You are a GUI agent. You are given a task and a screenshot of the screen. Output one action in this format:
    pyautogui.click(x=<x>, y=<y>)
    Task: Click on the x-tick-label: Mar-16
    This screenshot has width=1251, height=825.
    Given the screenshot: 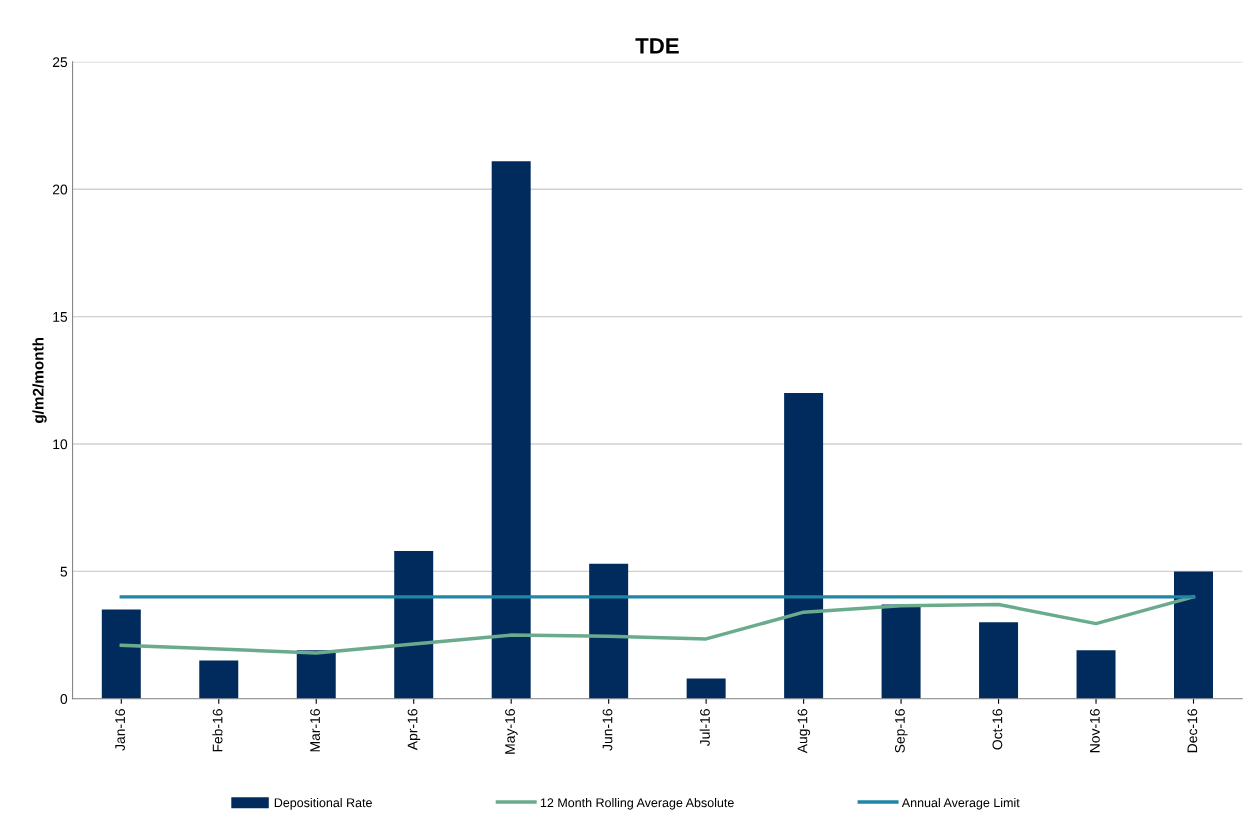 What is the action you would take?
    pyautogui.click(x=315, y=730)
    